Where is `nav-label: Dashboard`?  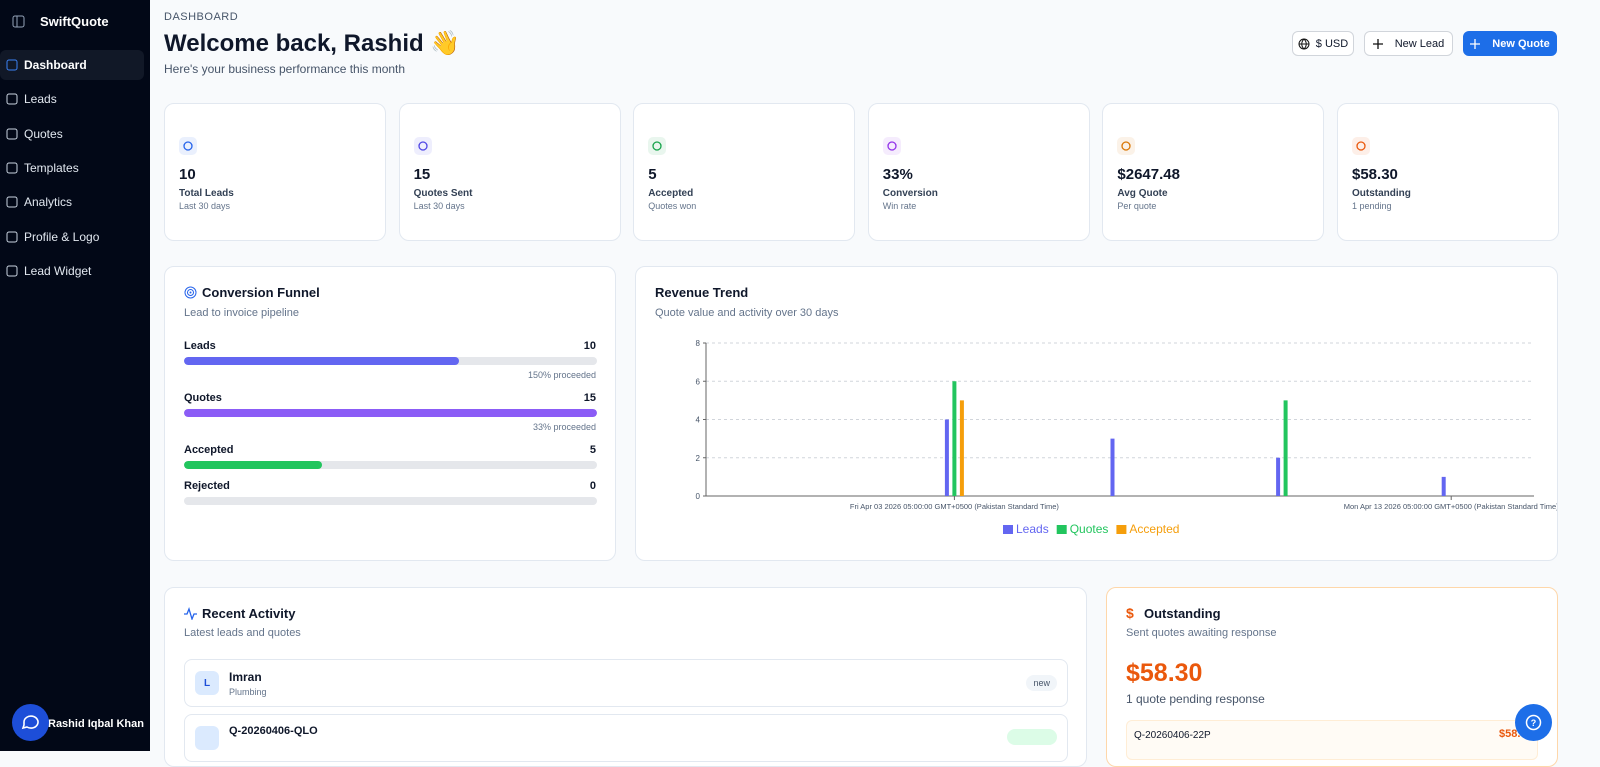 nav-label: Dashboard is located at coordinates (55, 65).